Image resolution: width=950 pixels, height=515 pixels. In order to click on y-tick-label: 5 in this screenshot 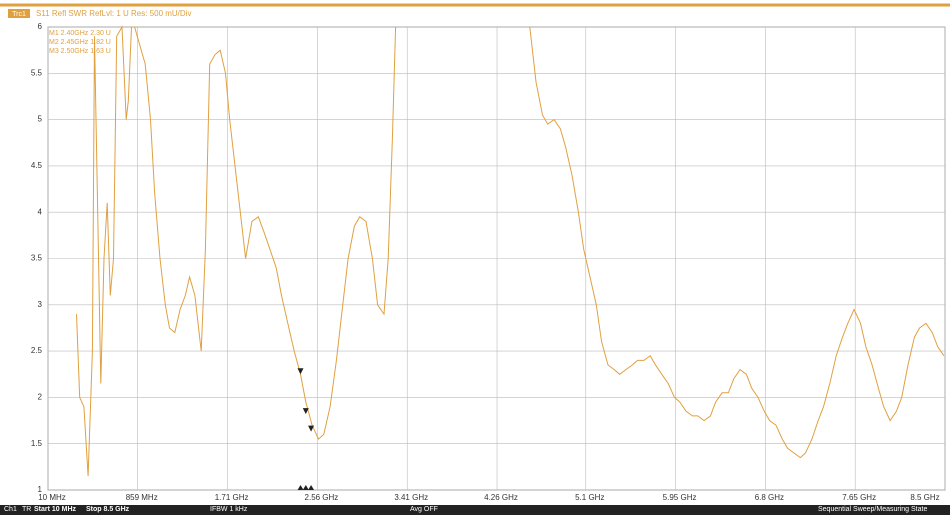, I will do `click(40, 119)`.